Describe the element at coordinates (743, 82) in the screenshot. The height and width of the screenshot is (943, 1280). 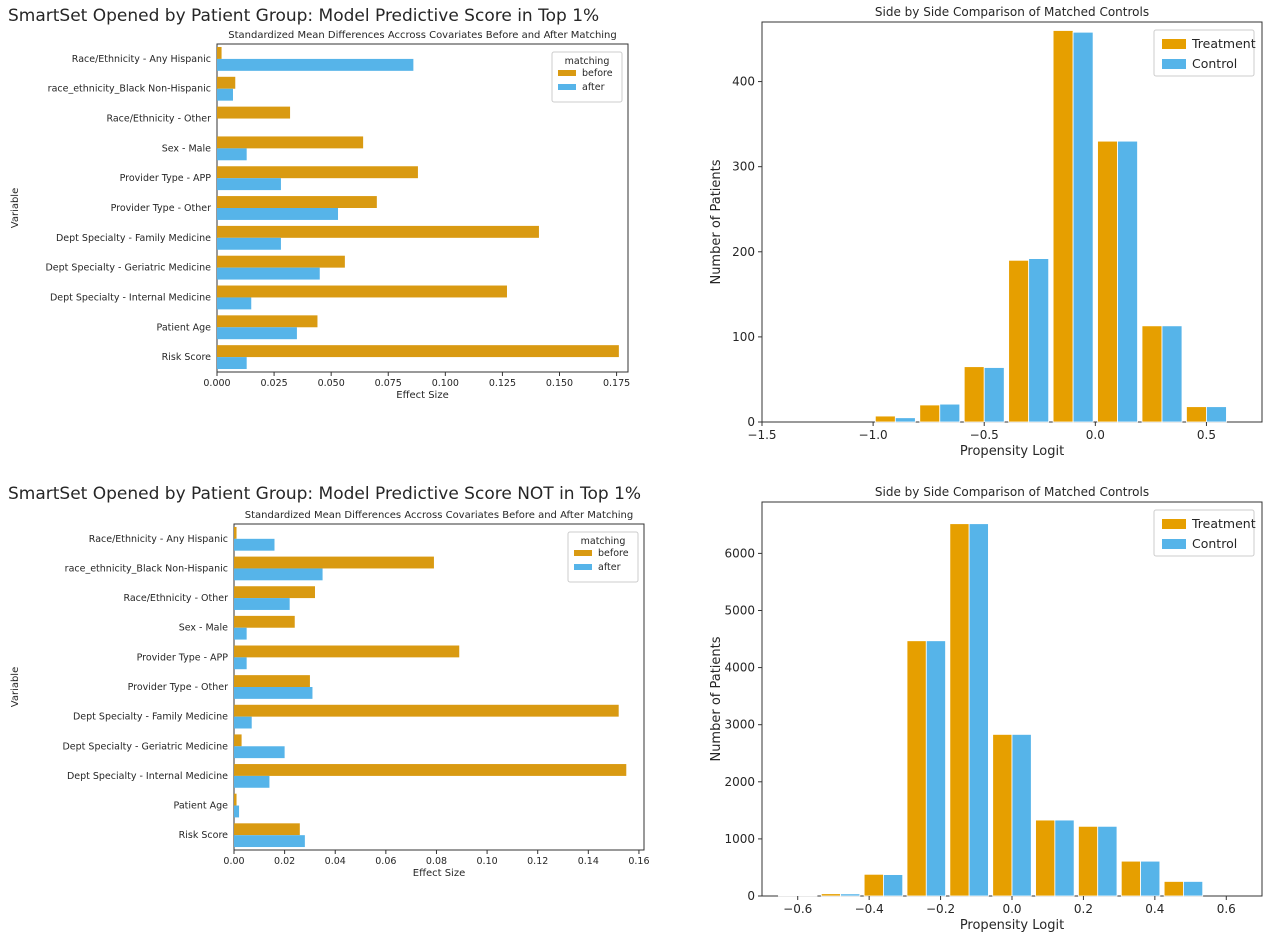
I see `y-tick-label: 400` at that location.